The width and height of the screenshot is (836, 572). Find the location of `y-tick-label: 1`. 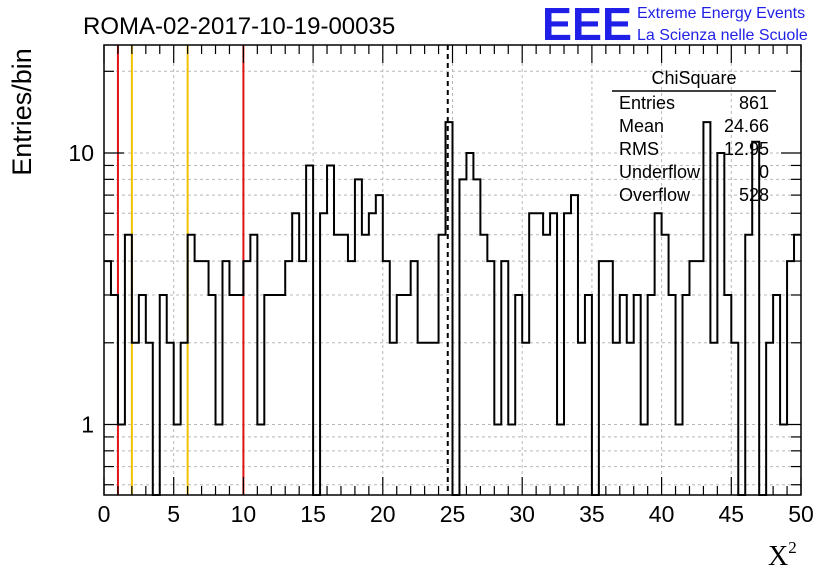

y-tick-label: 1 is located at coordinates (87, 425).